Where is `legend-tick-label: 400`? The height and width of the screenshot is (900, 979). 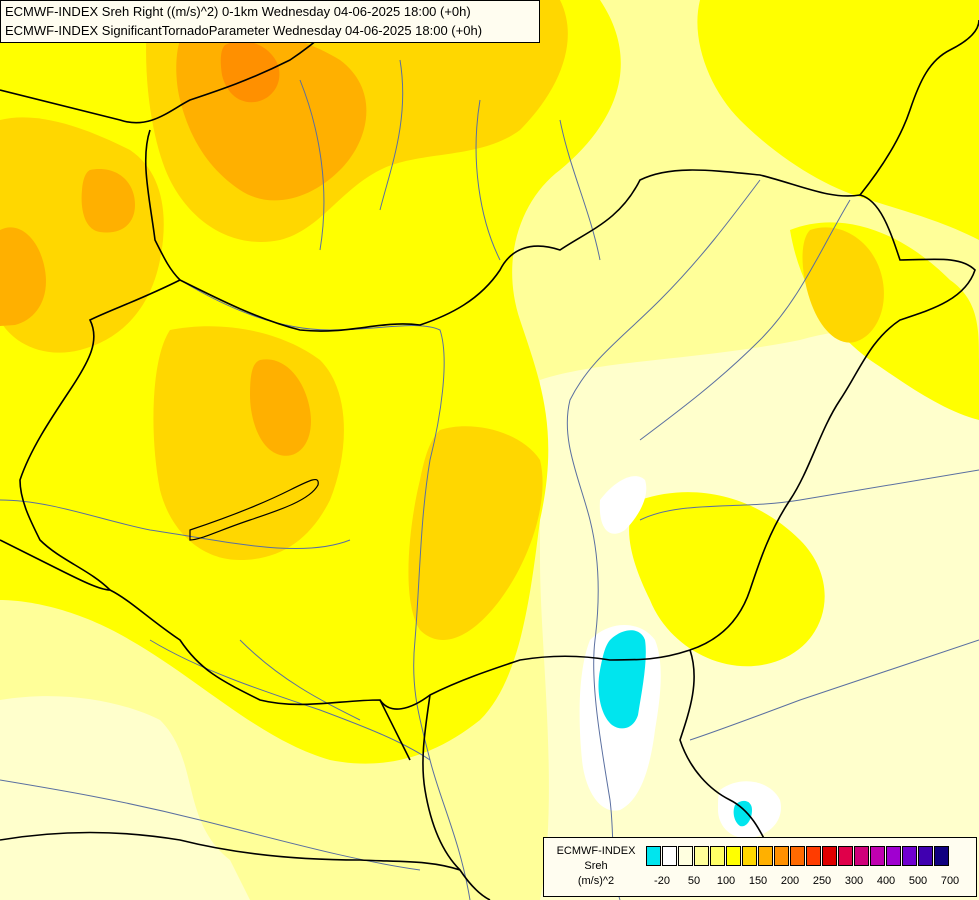 legend-tick-label: 400 is located at coordinates (886, 881).